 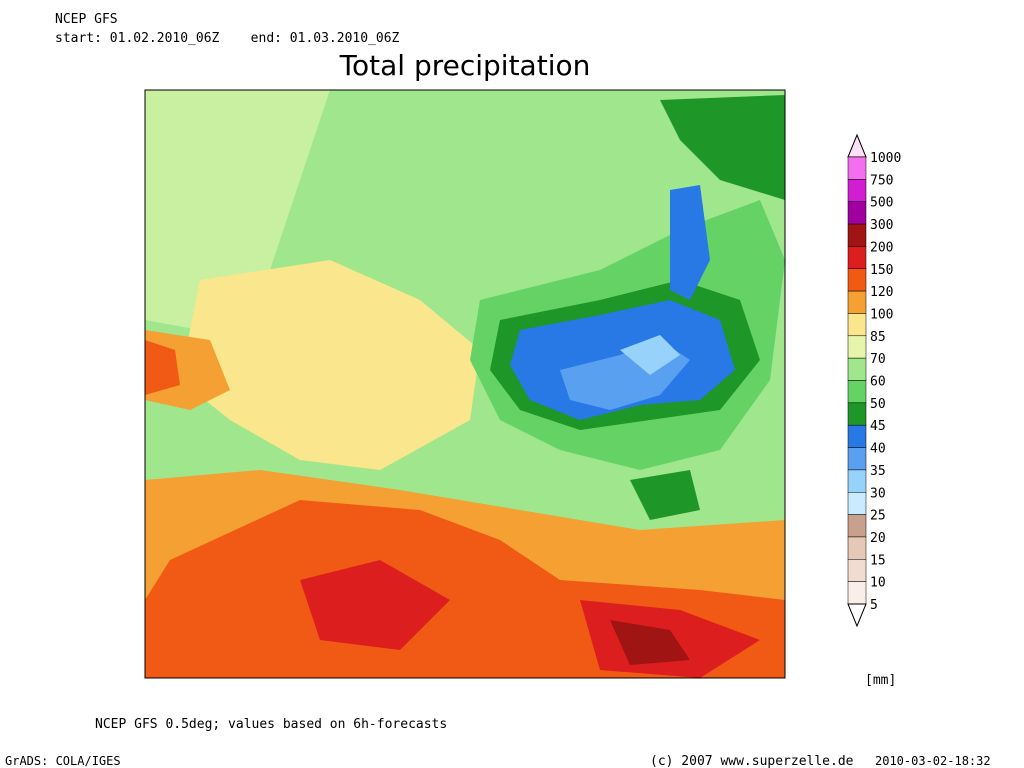 I want to click on legend-label: 35, so click(x=878, y=471).